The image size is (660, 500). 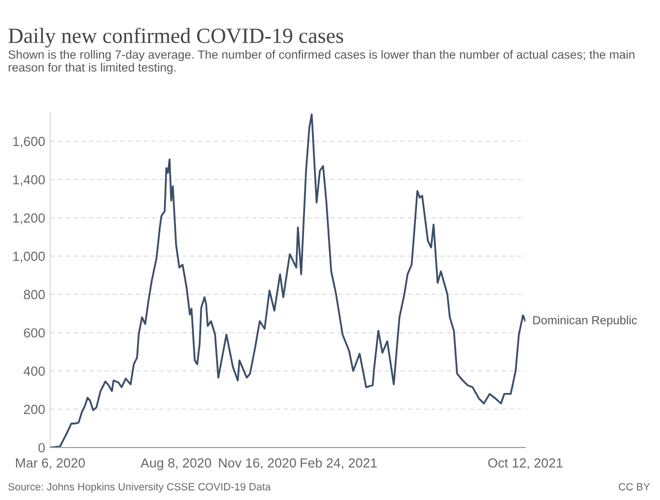 I want to click on y-tick-label: 200, so click(x=34, y=409).